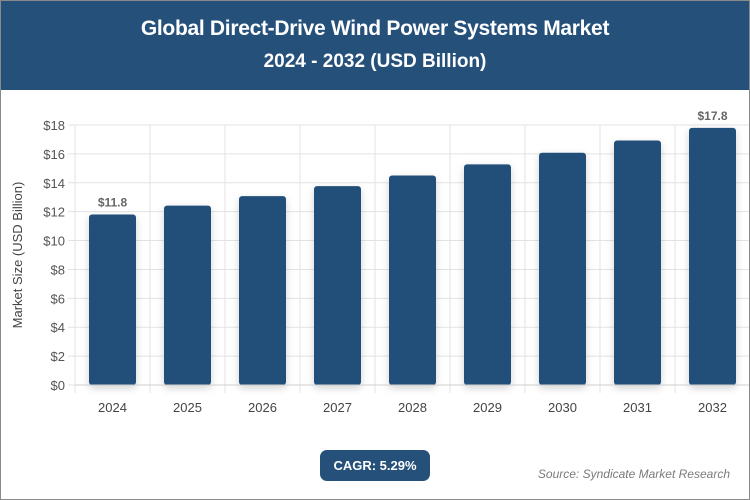 The image size is (750, 500). I want to click on cagr-badge: CAGR: 5.29%, so click(375, 465).